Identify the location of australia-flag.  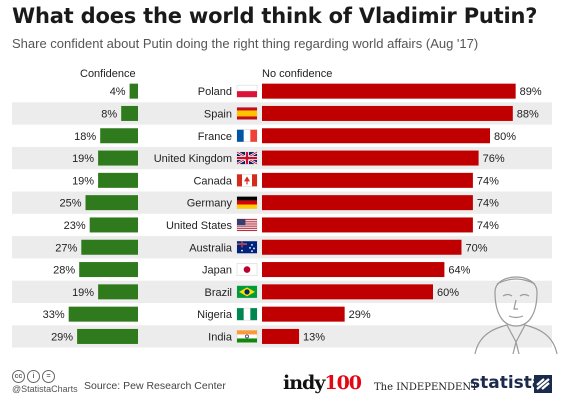
(247, 247).